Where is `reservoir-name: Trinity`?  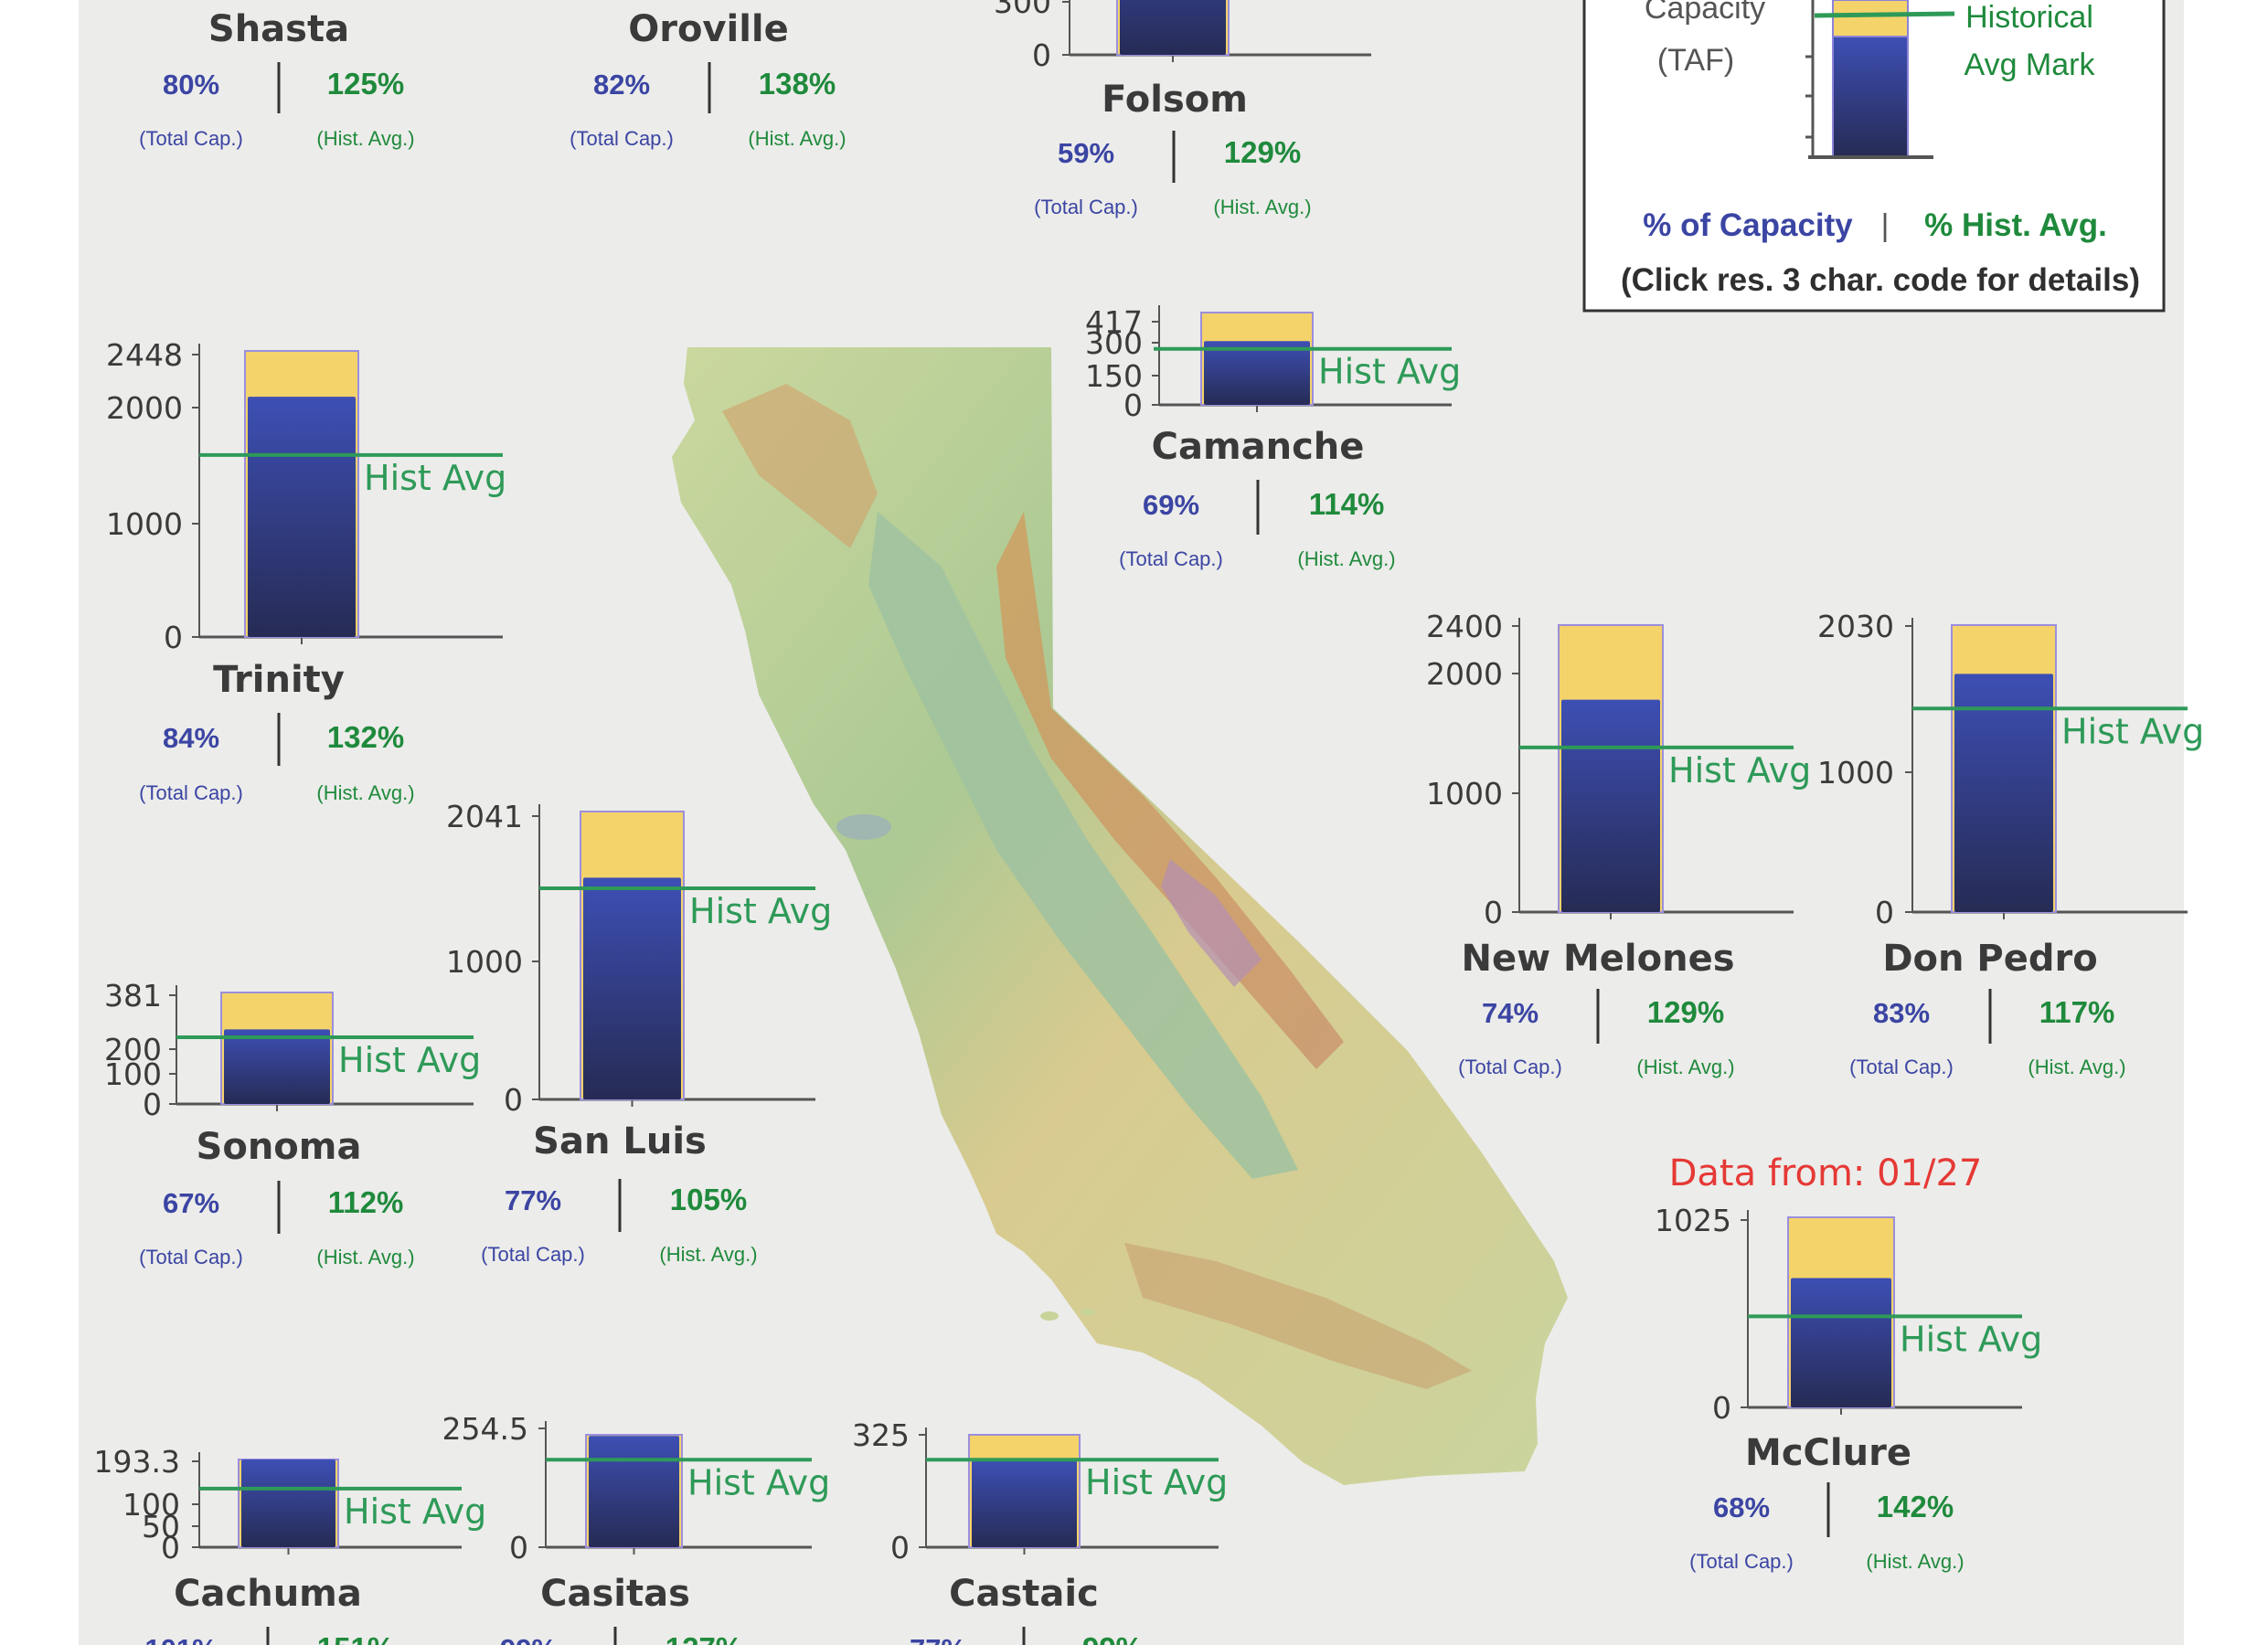 reservoir-name: Trinity is located at coordinates (279, 680).